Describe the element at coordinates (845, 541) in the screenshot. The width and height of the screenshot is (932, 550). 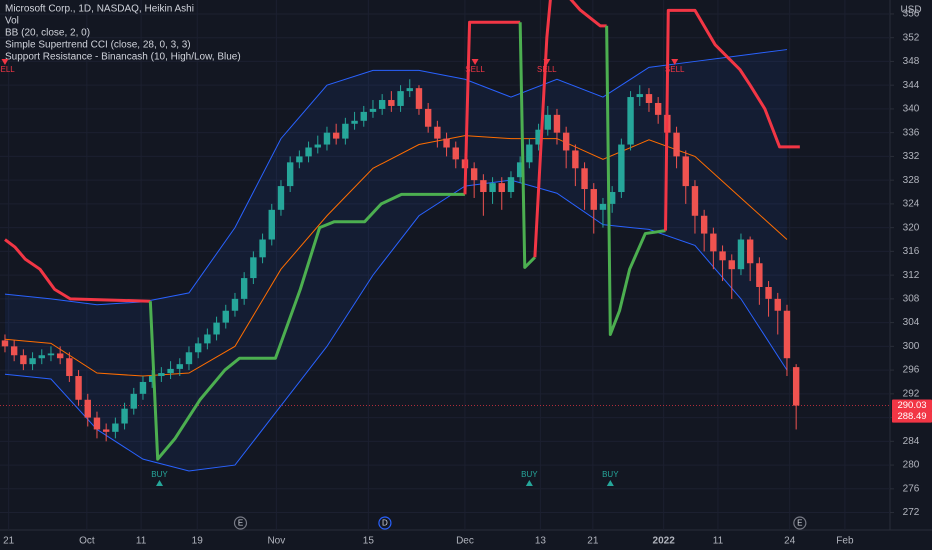
I see `x-tick-label: Feb` at that location.